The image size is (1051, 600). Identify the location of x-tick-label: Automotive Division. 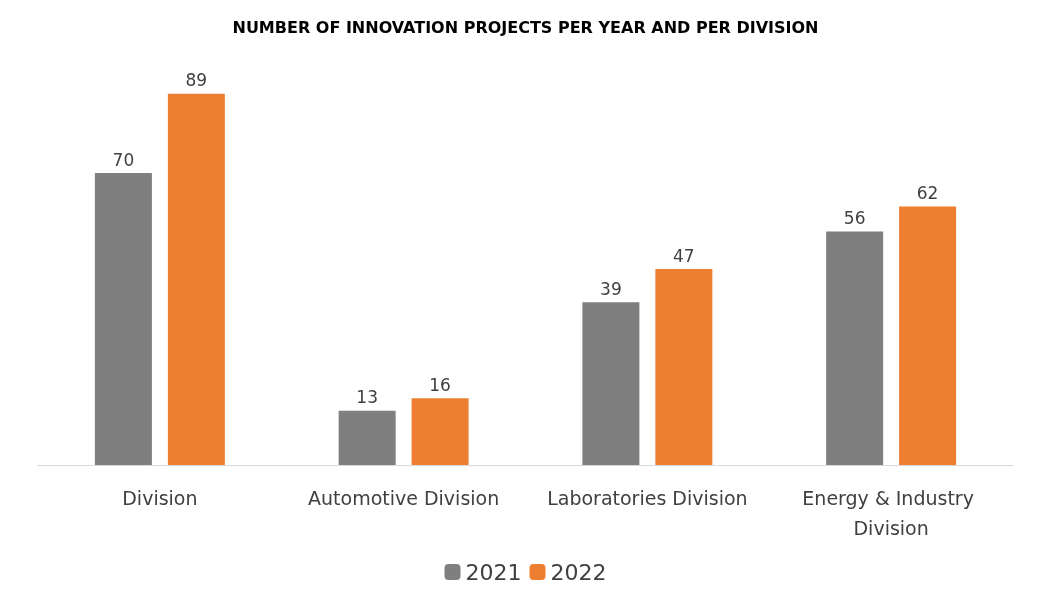
(404, 498).